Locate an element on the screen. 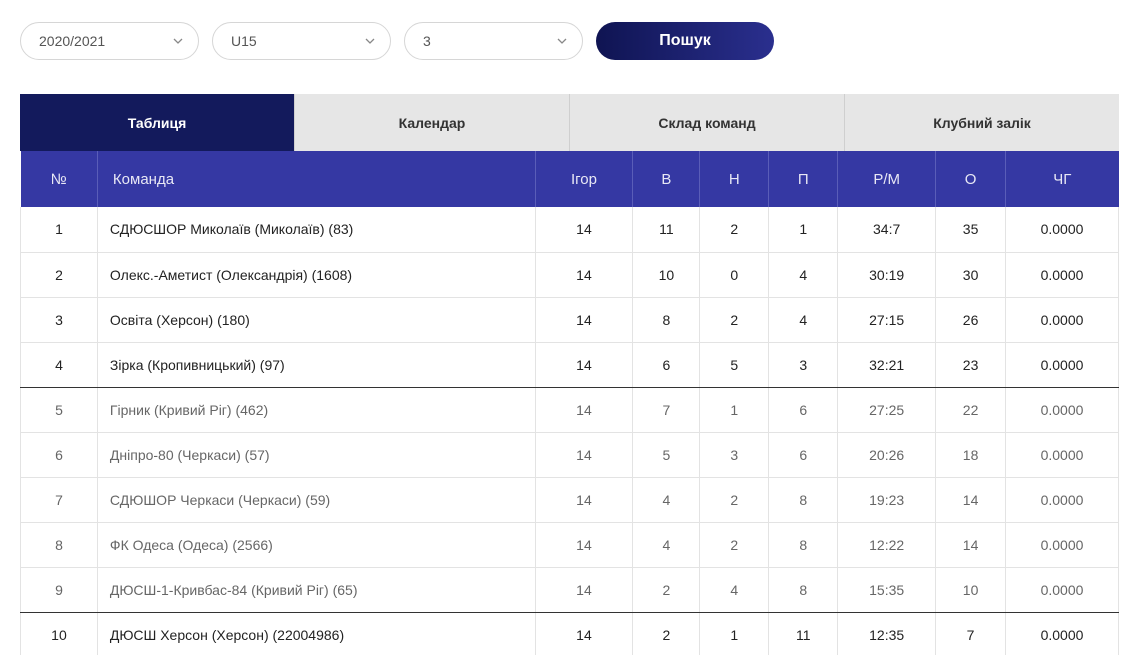  search-button: Пошук is located at coordinates (685, 41).